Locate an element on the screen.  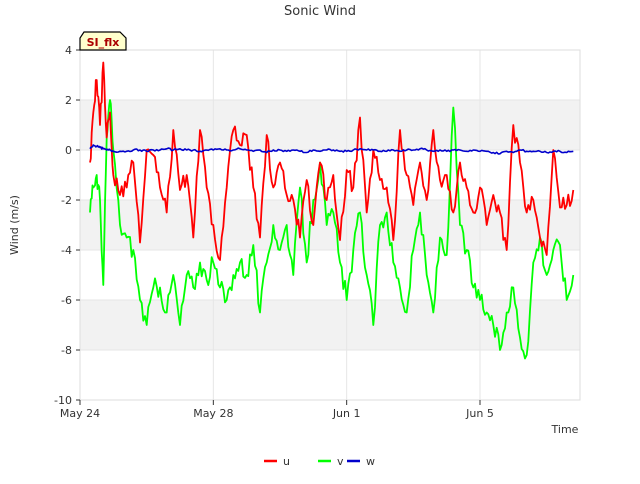
legend-label-v: v is located at coordinates (340, 461).